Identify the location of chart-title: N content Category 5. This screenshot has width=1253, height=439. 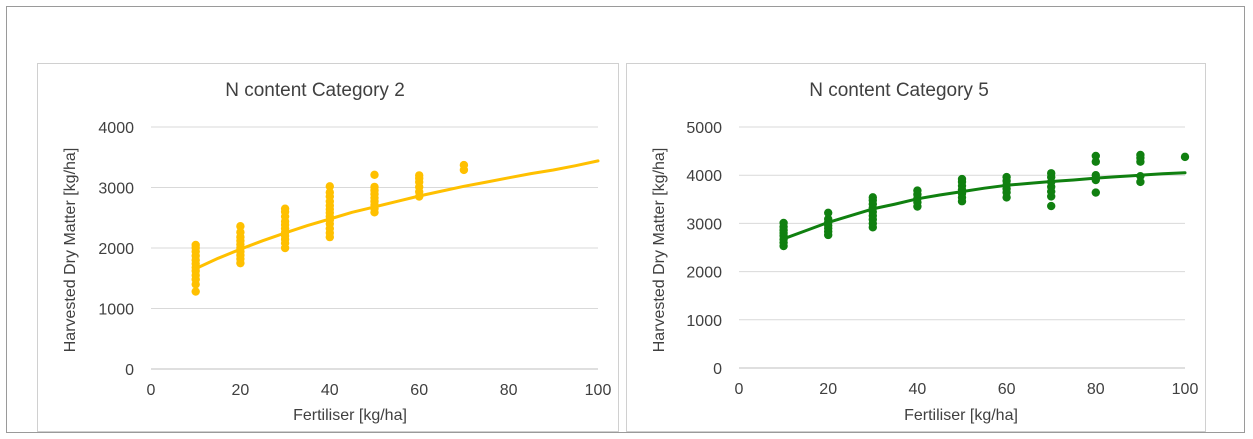
(899, 90).